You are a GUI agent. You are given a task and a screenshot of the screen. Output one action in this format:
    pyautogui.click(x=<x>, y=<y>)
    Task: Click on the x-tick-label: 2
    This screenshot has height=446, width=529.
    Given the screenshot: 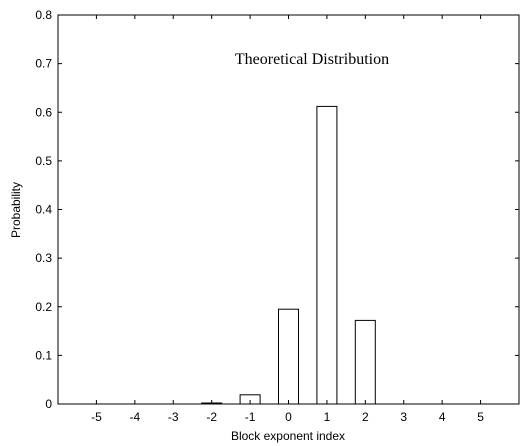 What is the action you would take?
    pyautogui.click(x=365, y=417)
    